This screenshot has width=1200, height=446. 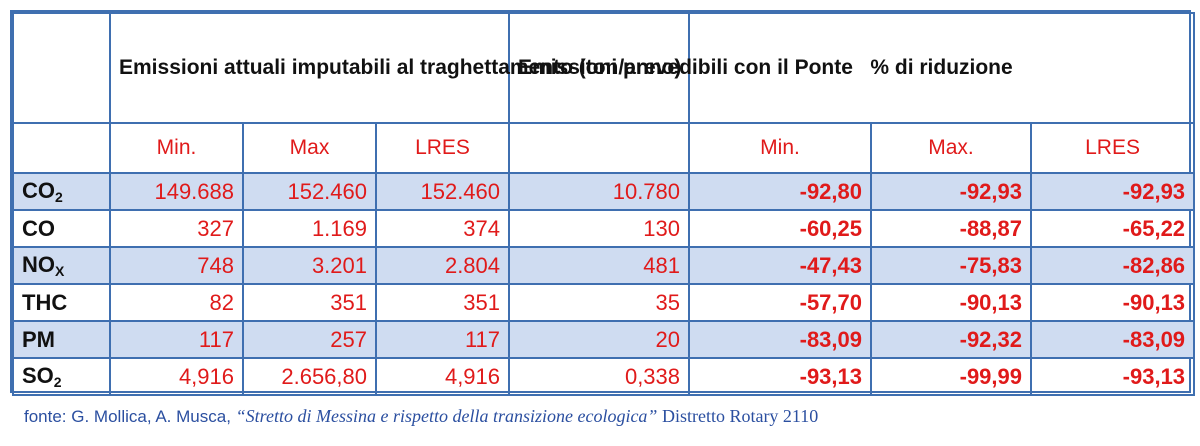 What do you see at coordinates (61, 191) in the screenshot?
I see `pollutant-label: CO2` at bounding box center [61, 191].